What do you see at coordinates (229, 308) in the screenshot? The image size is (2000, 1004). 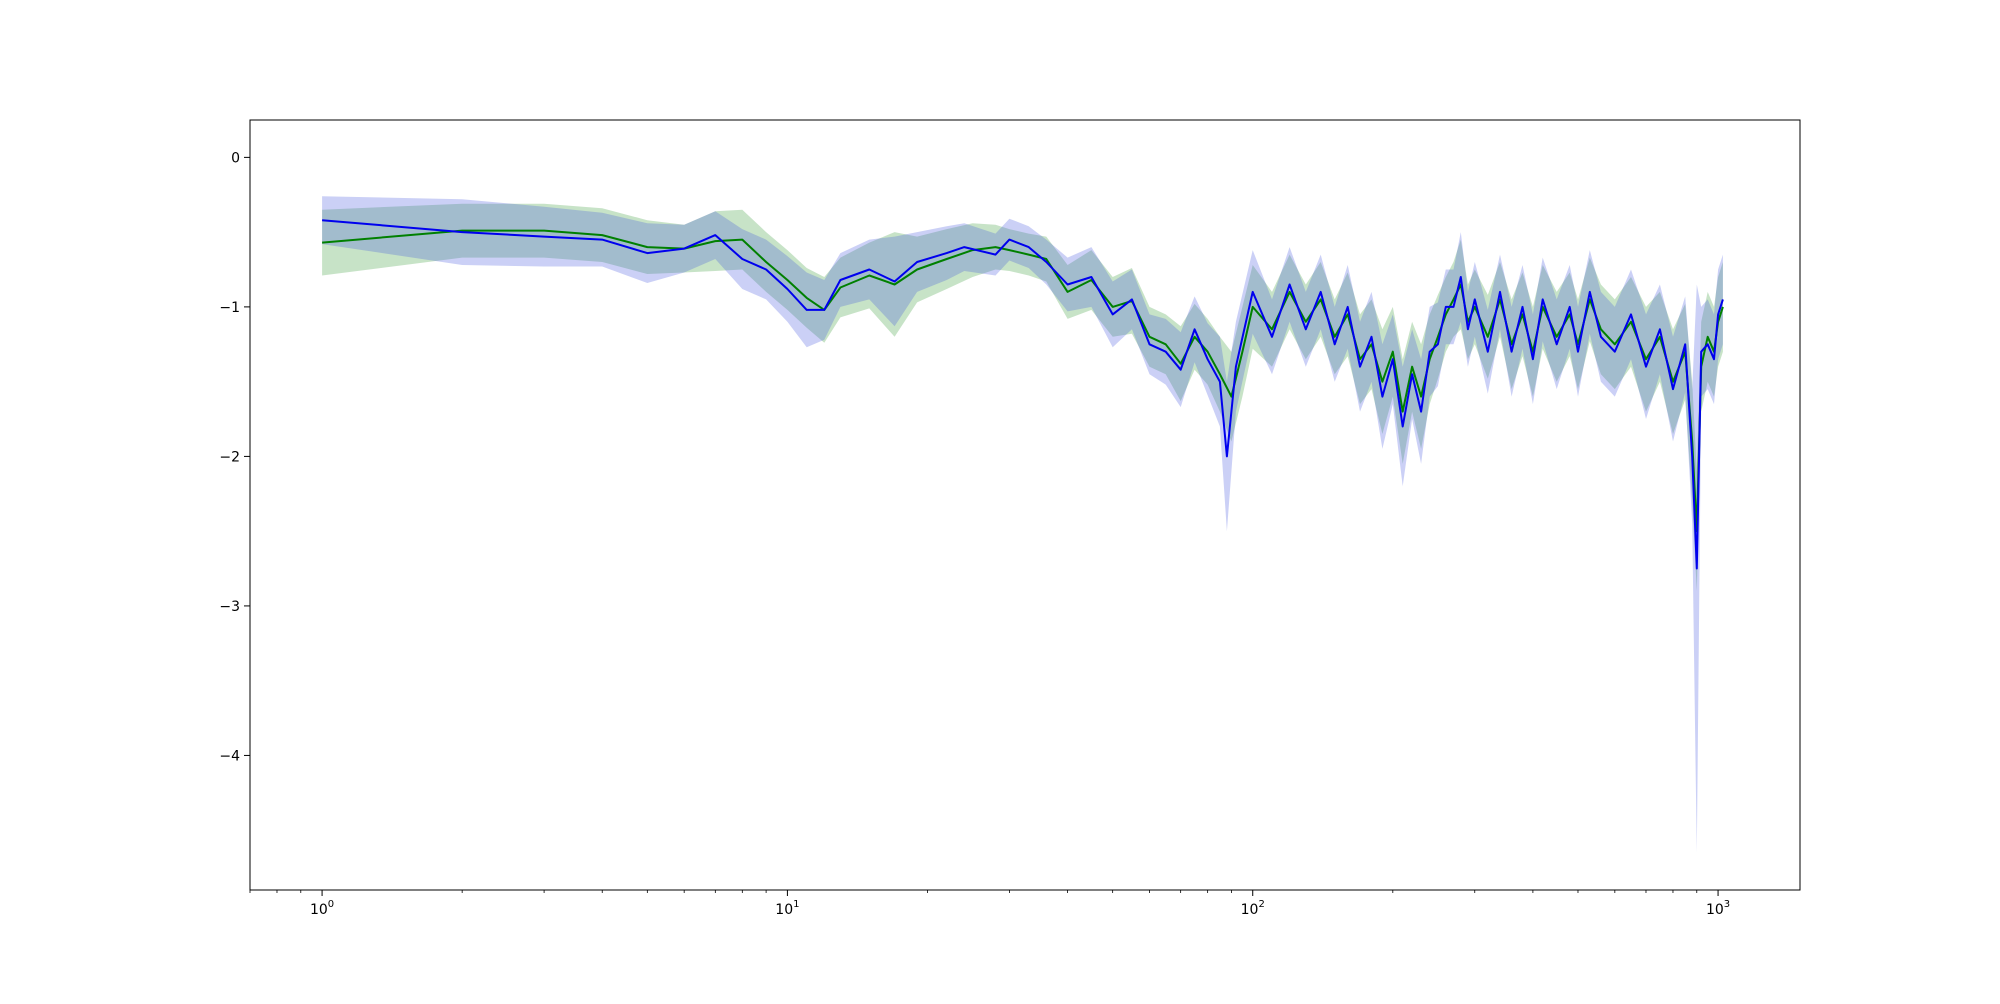 I see `y-tick-label: −1` at bounding box center [229, 308].